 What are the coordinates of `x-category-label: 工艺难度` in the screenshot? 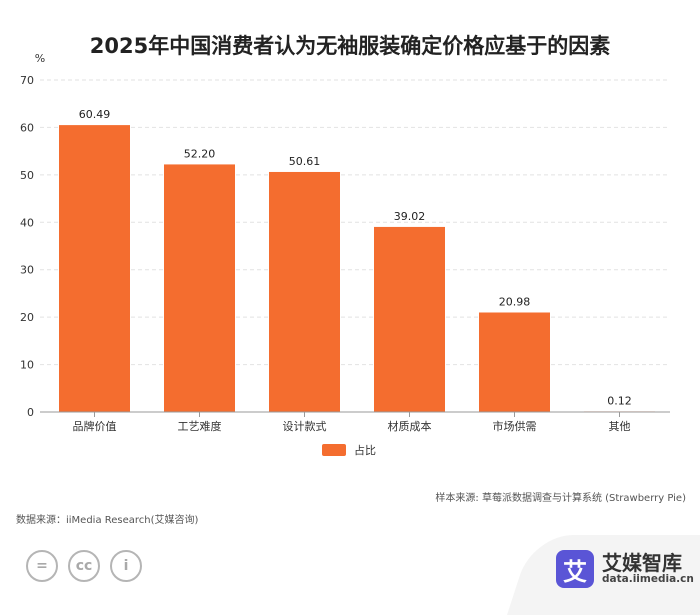 It's located at (200, 426).